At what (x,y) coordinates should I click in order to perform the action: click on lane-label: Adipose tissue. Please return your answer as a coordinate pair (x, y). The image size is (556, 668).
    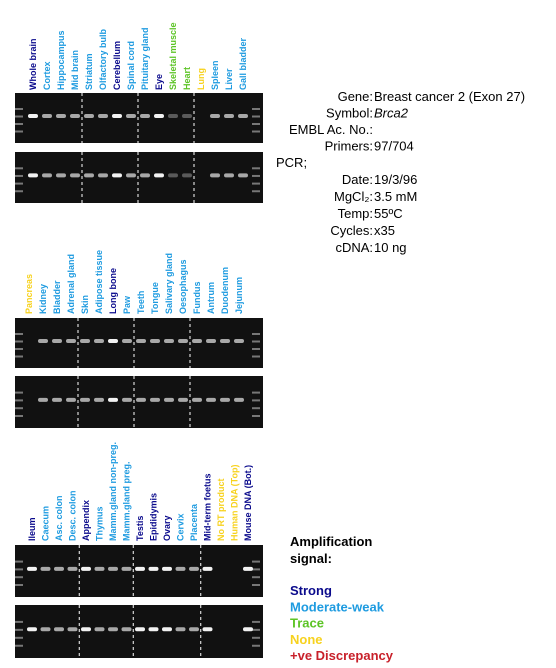
    Looking at the image, I should click on (99, 282).